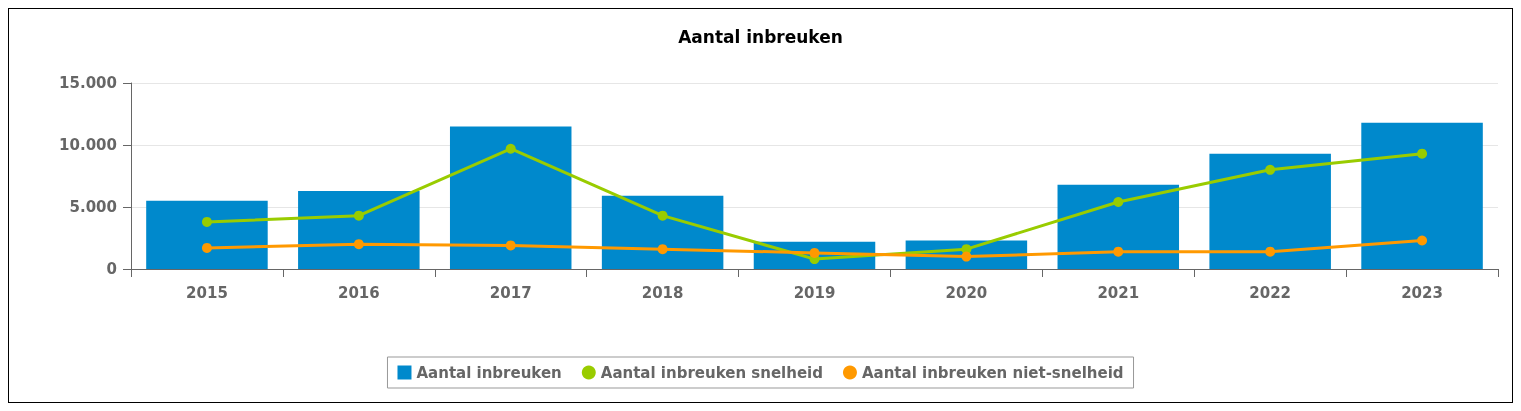  Describe the element at coordinates (88, 145) in the screenshot. I see `y-tick-label: 10.000` at that location.